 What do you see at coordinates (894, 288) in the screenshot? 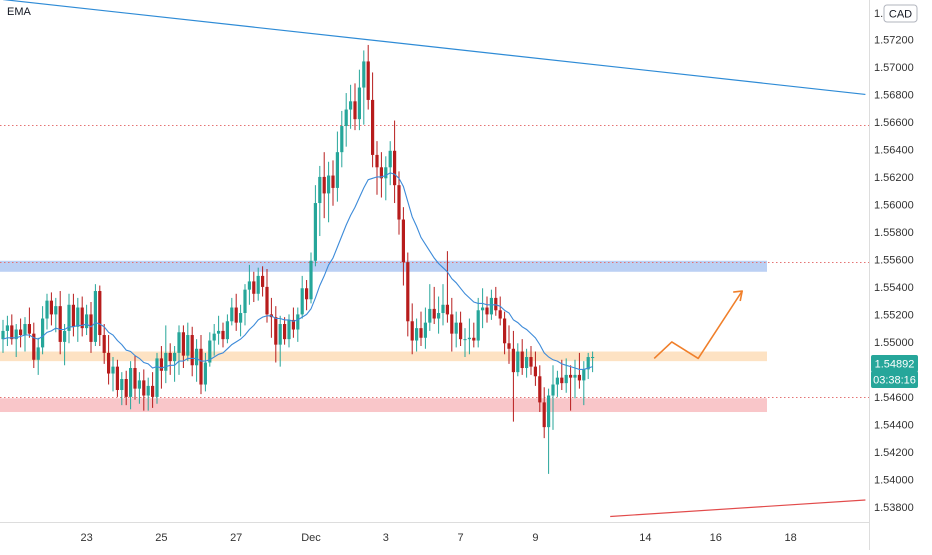
I see `price-axis-tick: 1.55400` at bounding box center [894, 288].